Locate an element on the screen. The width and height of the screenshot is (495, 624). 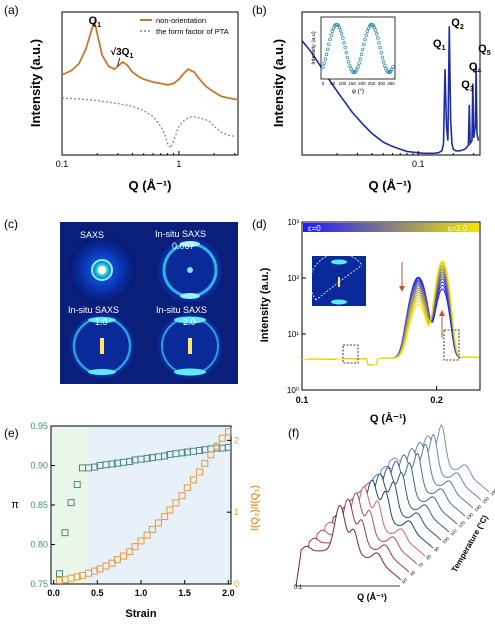
z-tick-label: 140 is located at coordinates (477, 508).